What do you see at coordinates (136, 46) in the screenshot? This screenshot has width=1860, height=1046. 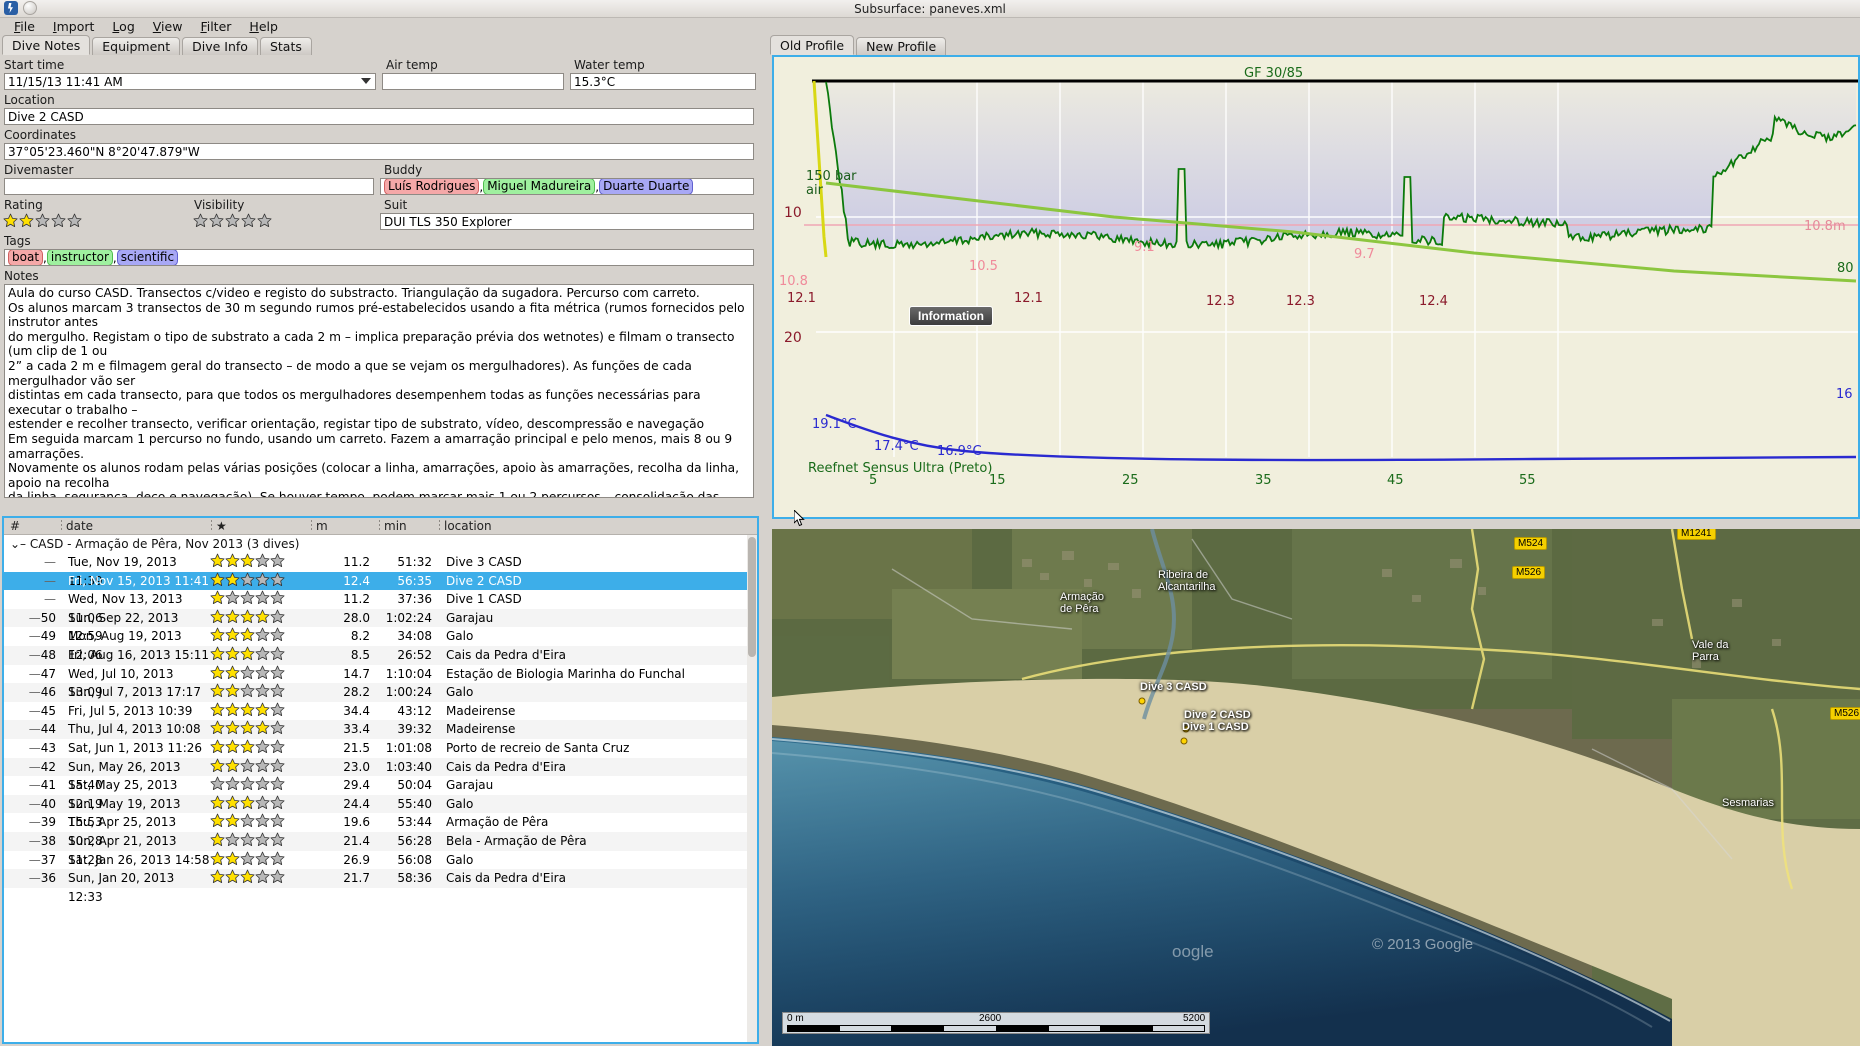 I see `tab-equipment: Equipment` at bounding box center [136, 46].